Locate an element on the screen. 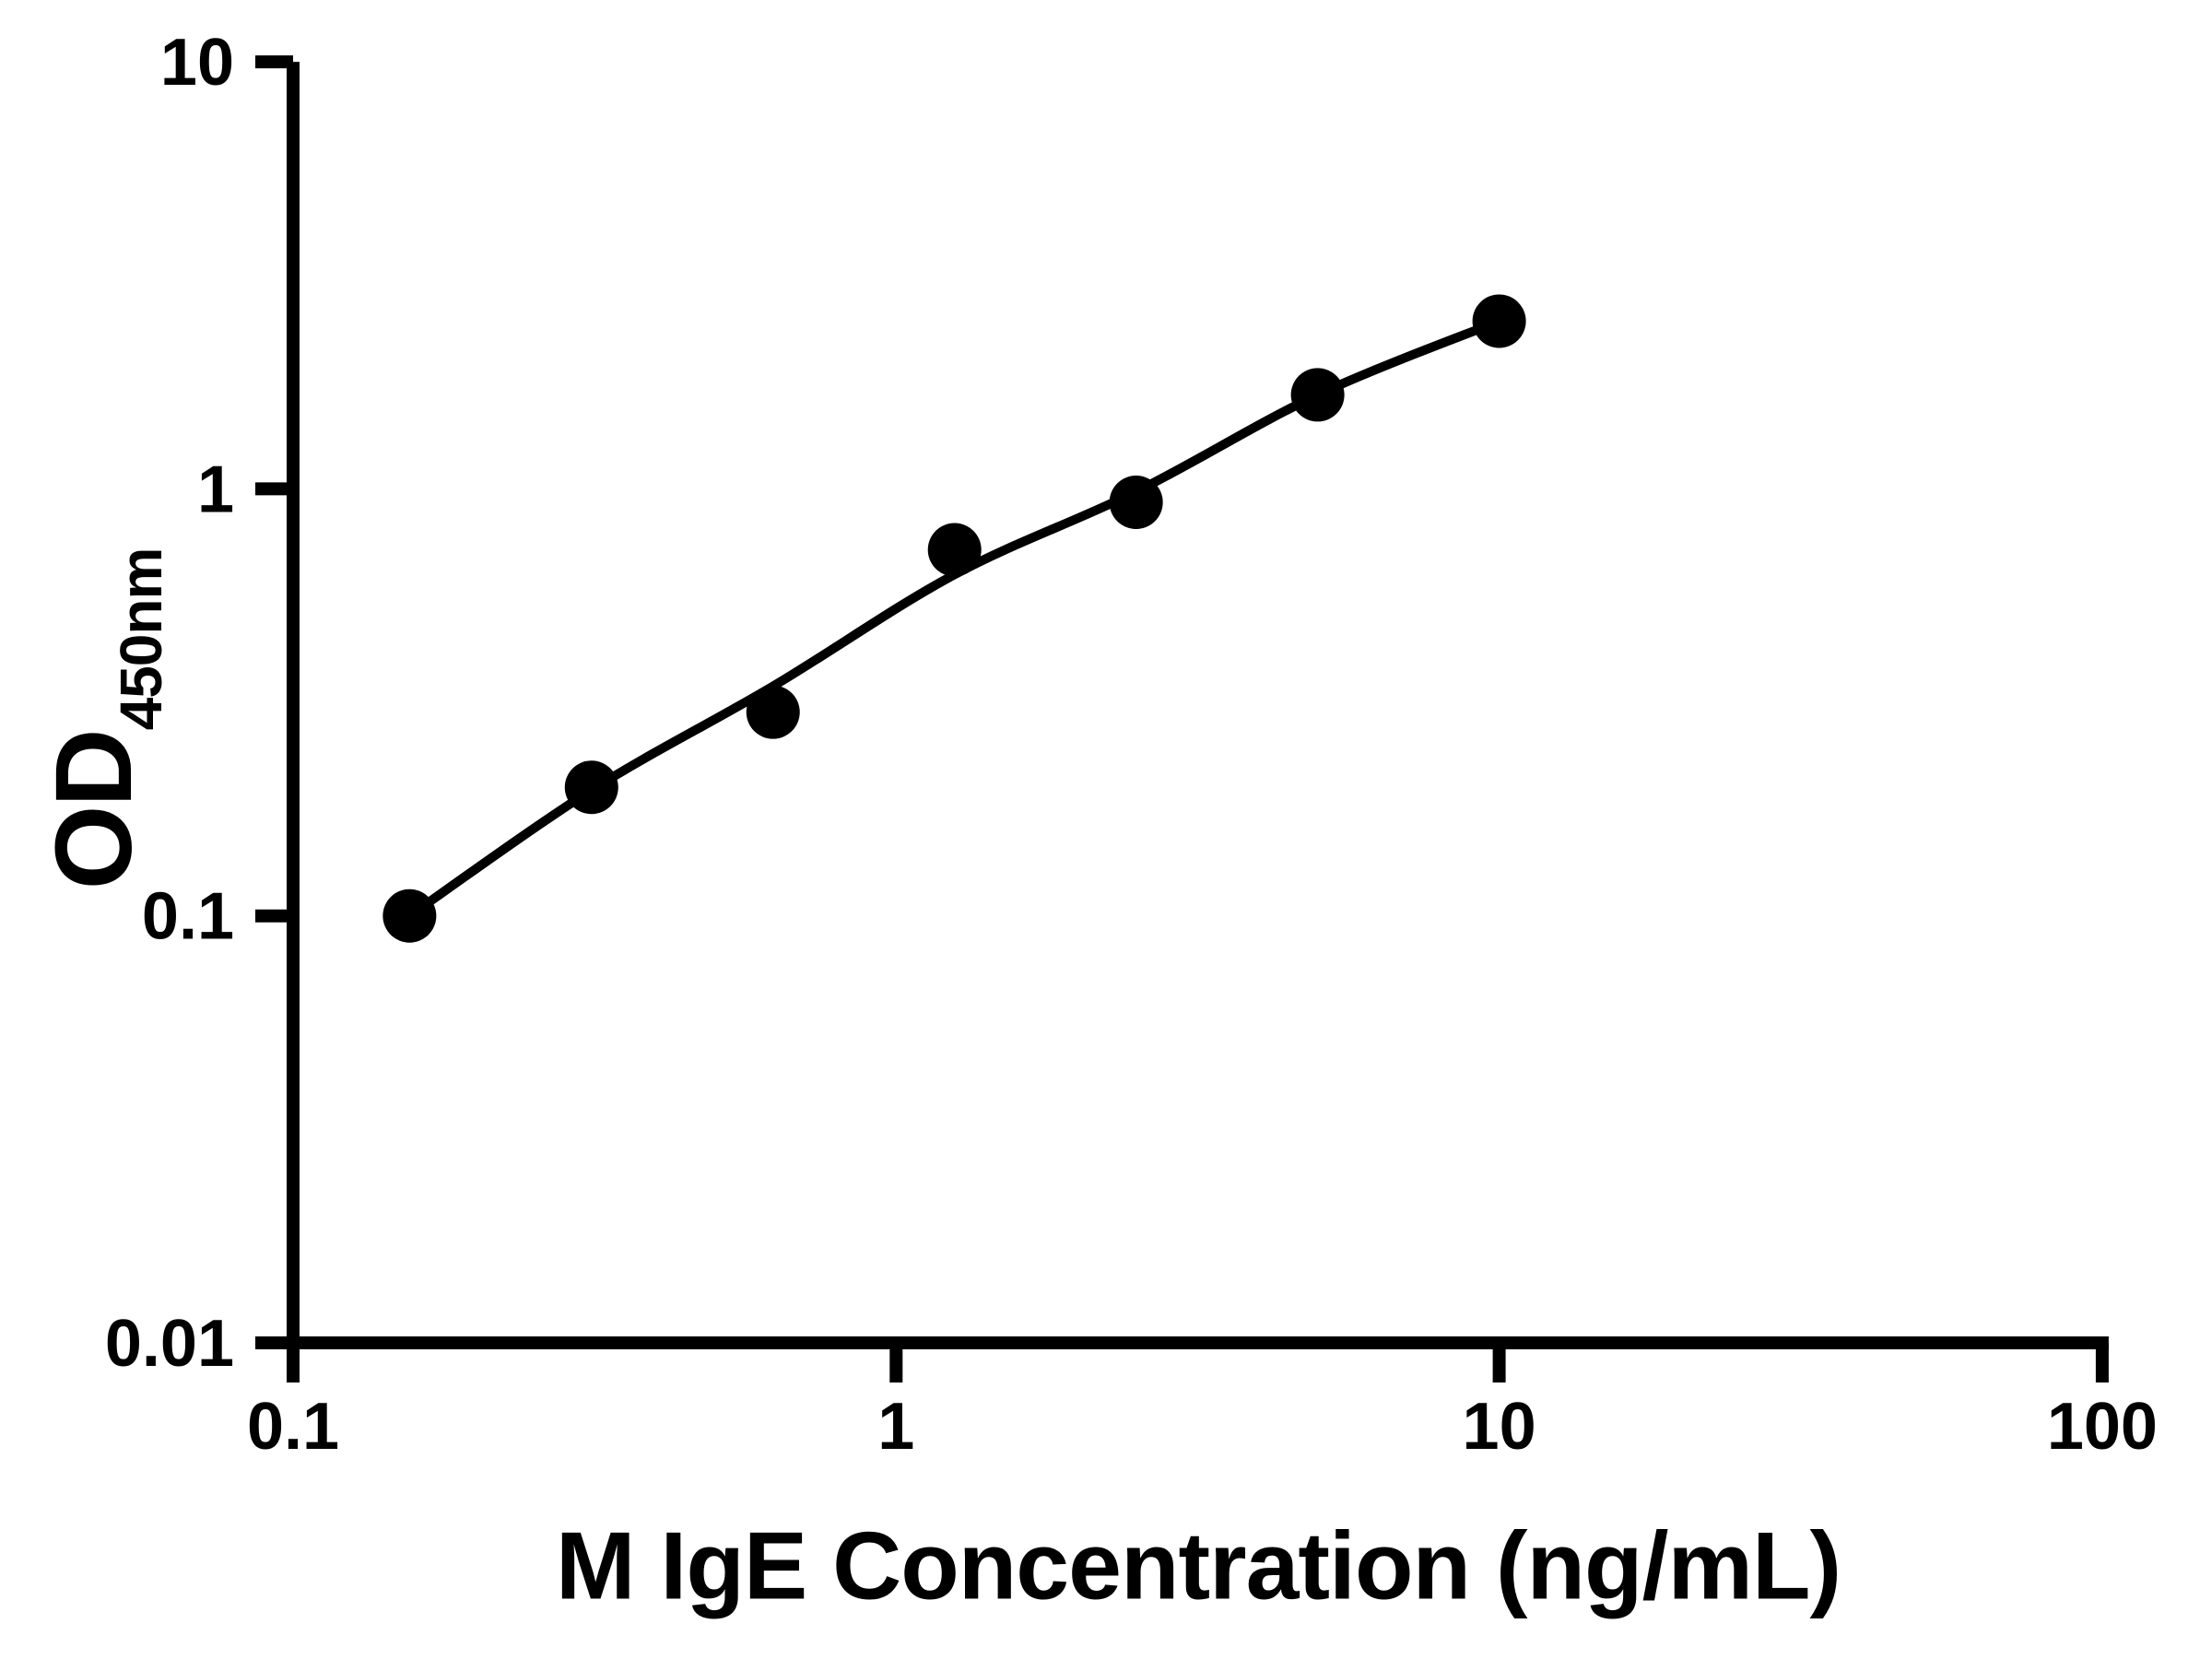 This screenshot has width=2212, height=1659. y-tick-label: 1 is located at coordinates (215, 489).